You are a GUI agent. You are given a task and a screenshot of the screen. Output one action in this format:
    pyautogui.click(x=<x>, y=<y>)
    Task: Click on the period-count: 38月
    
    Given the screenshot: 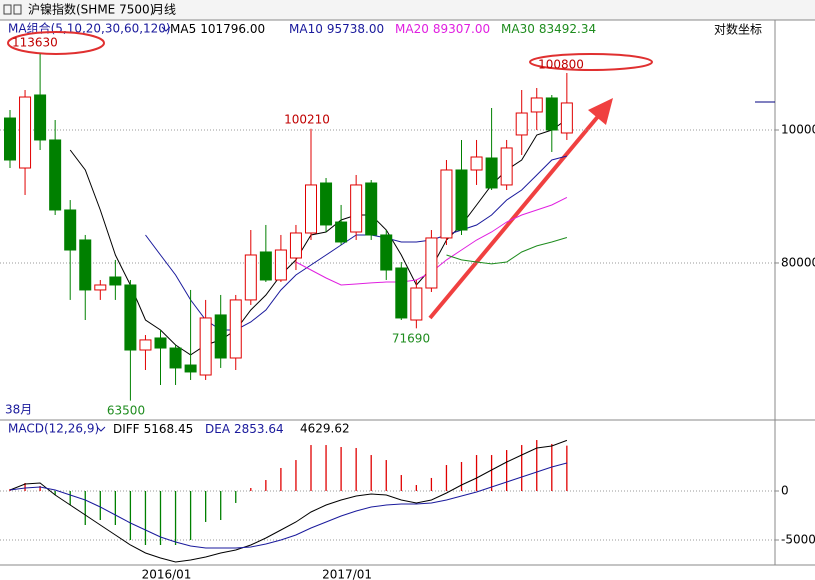 What is the action you would take?
    pyautogui.click(x=18, y=410)
    